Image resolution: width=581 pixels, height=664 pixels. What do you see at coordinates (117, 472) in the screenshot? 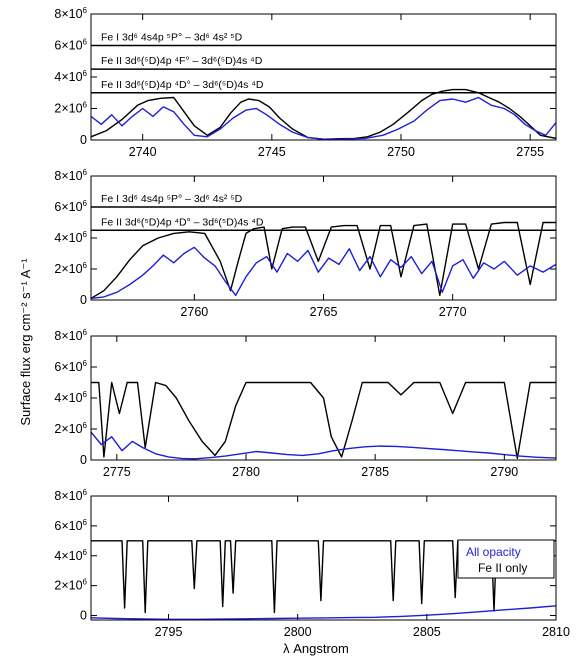
I see `x-tick-label: 2775` at bounding box center [117, 472].